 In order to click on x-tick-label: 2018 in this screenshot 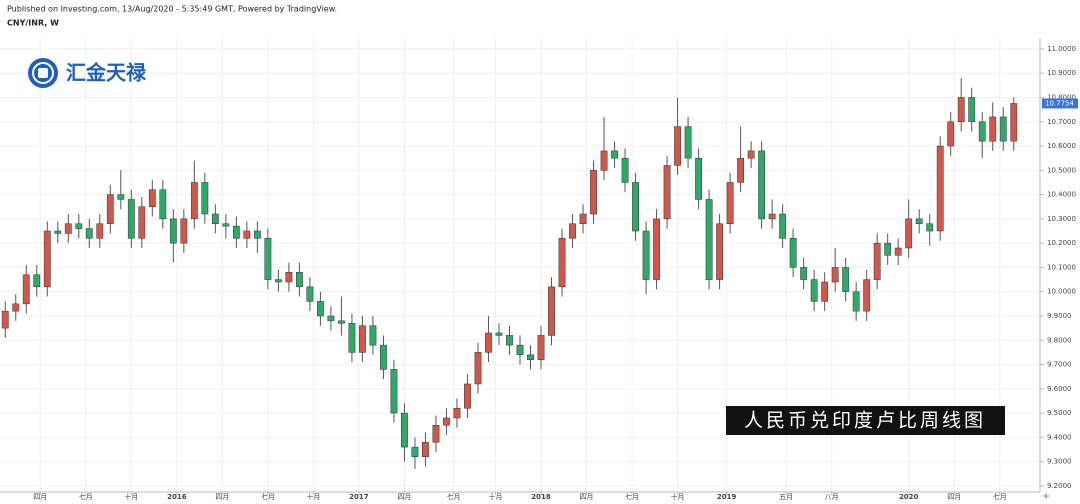, I will do `click(541, 497)`.